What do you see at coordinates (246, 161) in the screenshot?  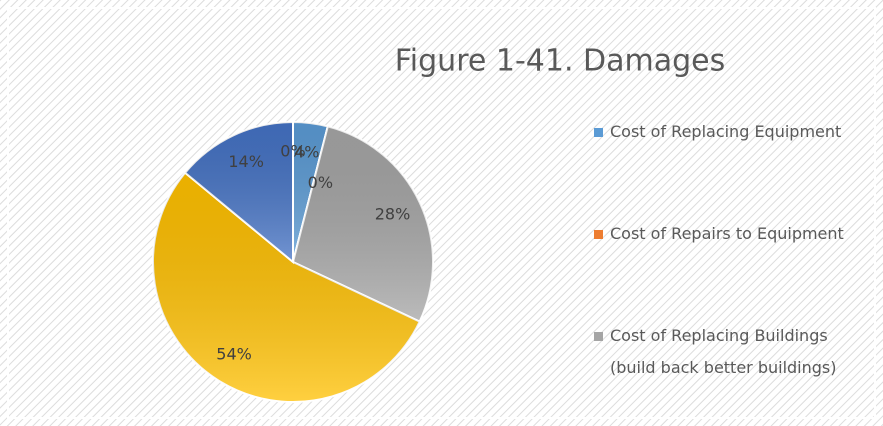 I see `data-label: 14%` at bounding box center [246, 161].